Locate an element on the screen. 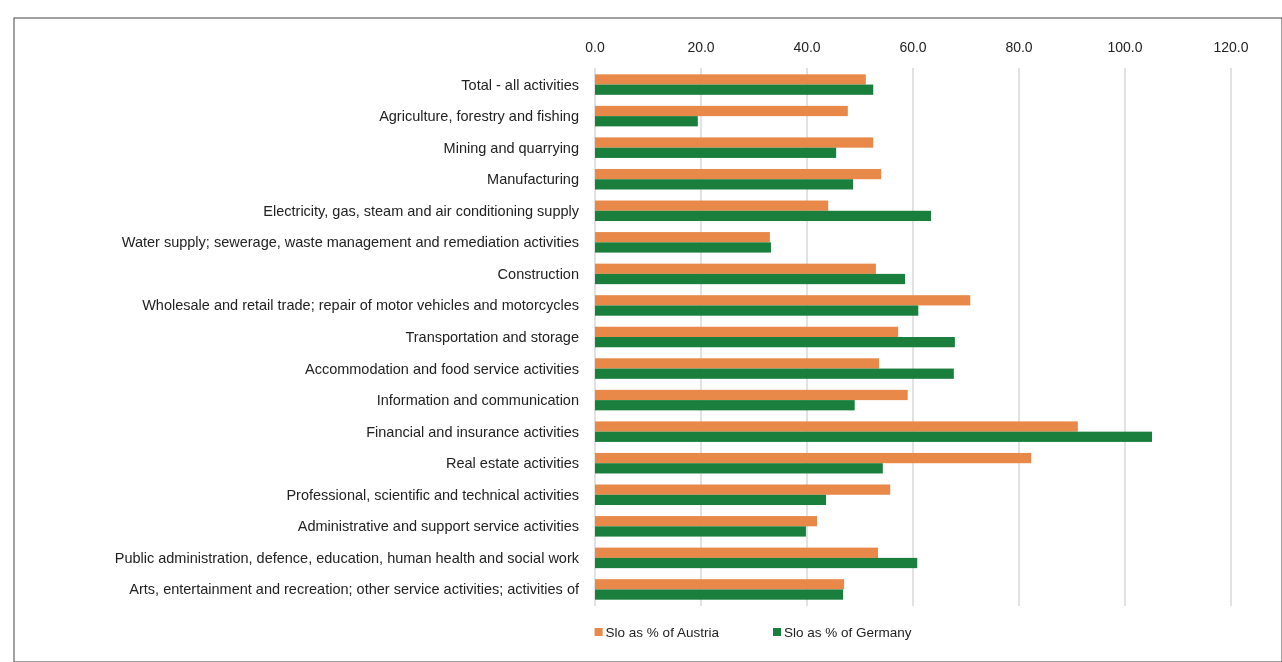  x-tick-label: 100.0 is located at coordinates (1125, 47).